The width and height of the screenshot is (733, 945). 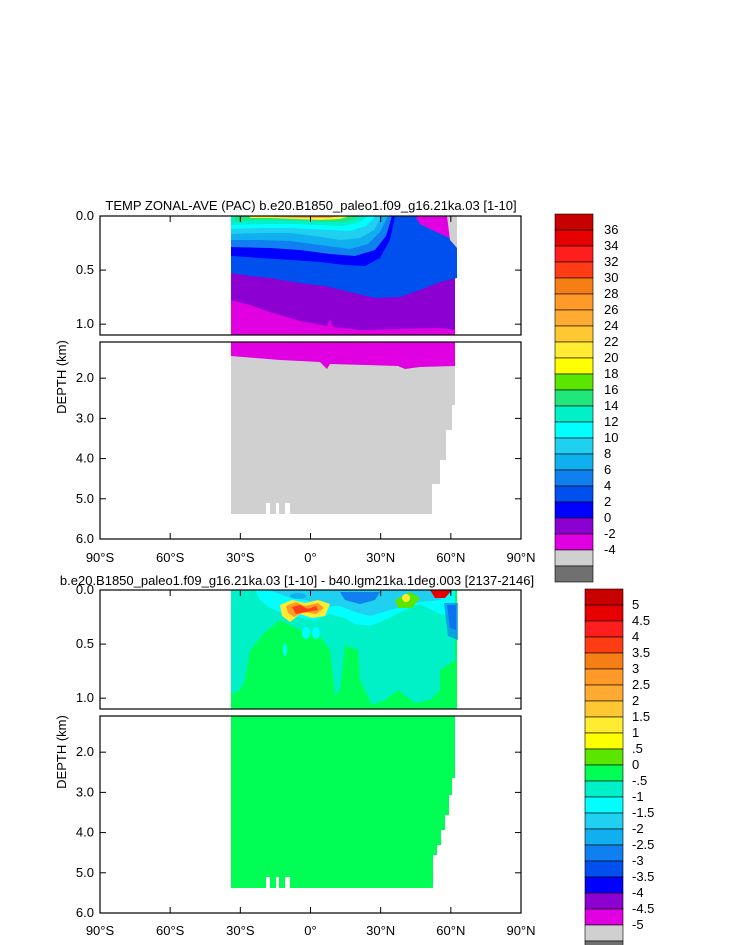 What do you see at coordinates (85, 458) in the screenshot?
I see `y-tick-label: 4.0` at bounding box center [85, 458].